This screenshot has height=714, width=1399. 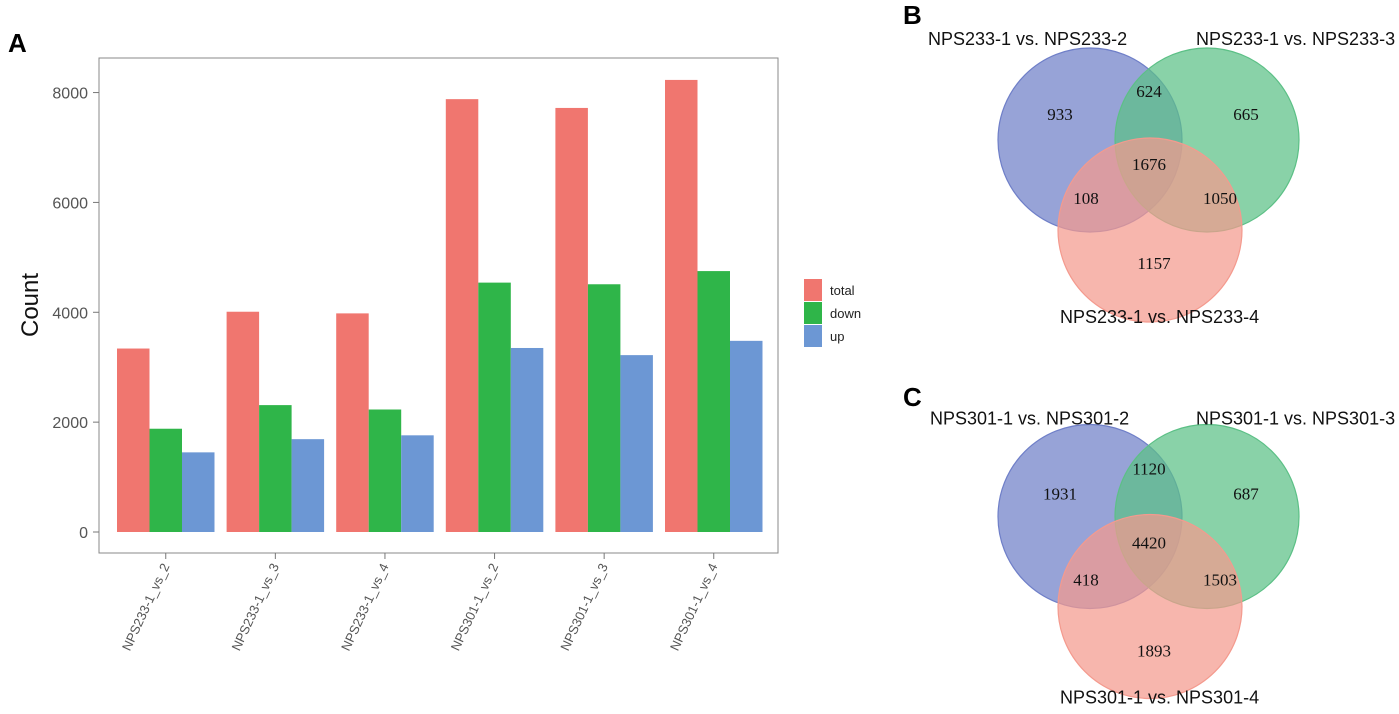 What do you see at coordinates (584, 607) in the screenshot?
I see `x-tick-label: NPS301-1_vs_3` at bounding box center [584, 607].